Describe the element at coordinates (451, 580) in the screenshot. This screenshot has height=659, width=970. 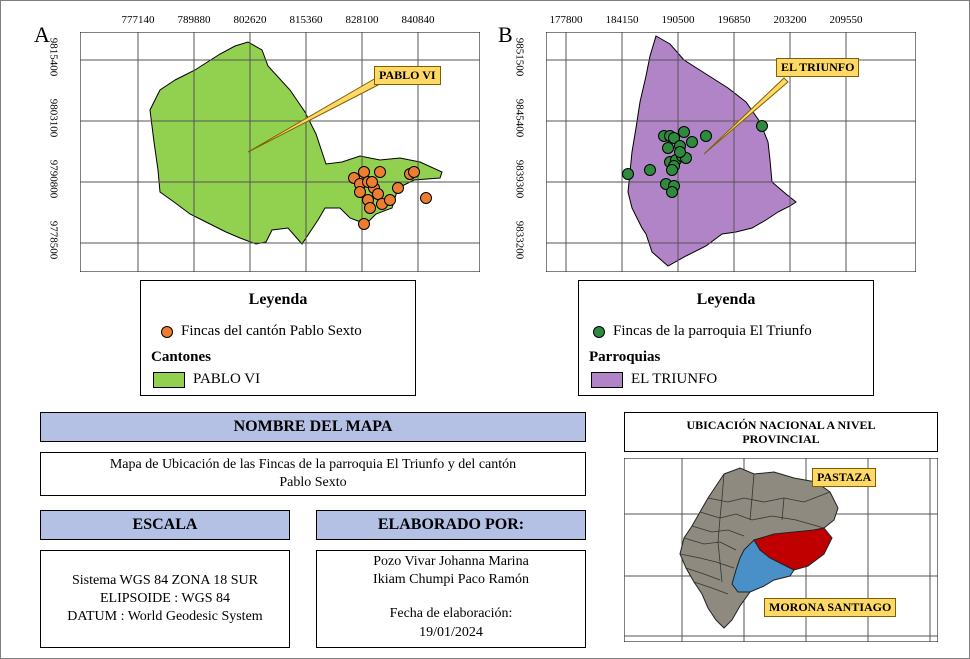
I see `elaborado-author-2: Ikiam Chumpi Paco Ramón` at that location.